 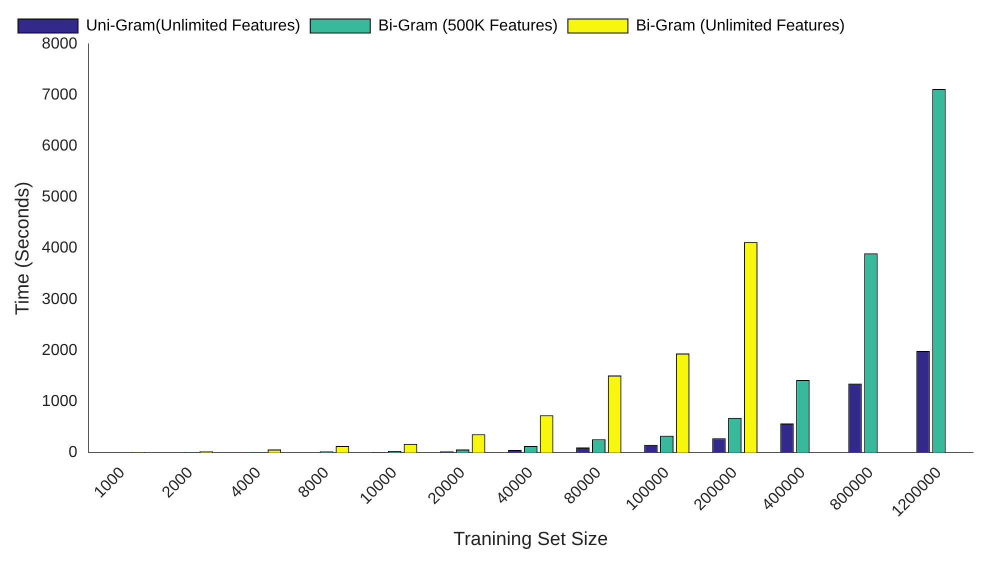 What do you see at coordinates (60, 146) in the screenshot?
I see `y-tick-label: 6000` at bounding box center [60, 146].